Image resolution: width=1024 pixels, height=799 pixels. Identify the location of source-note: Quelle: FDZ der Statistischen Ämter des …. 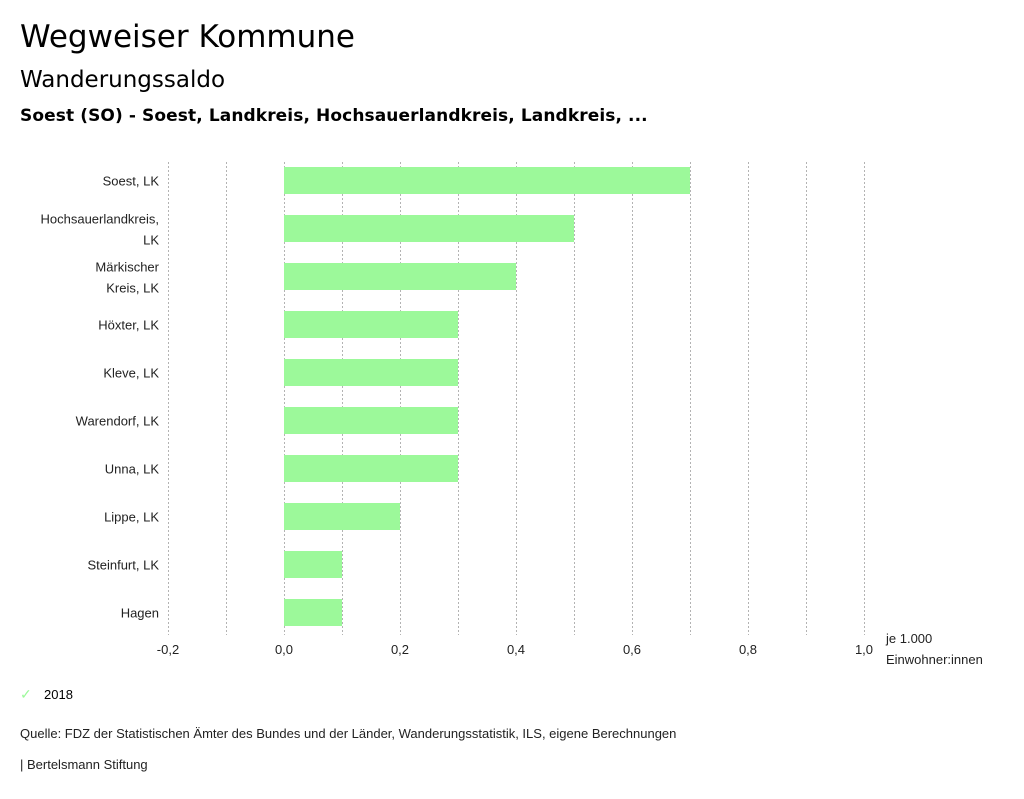
(348, 733).